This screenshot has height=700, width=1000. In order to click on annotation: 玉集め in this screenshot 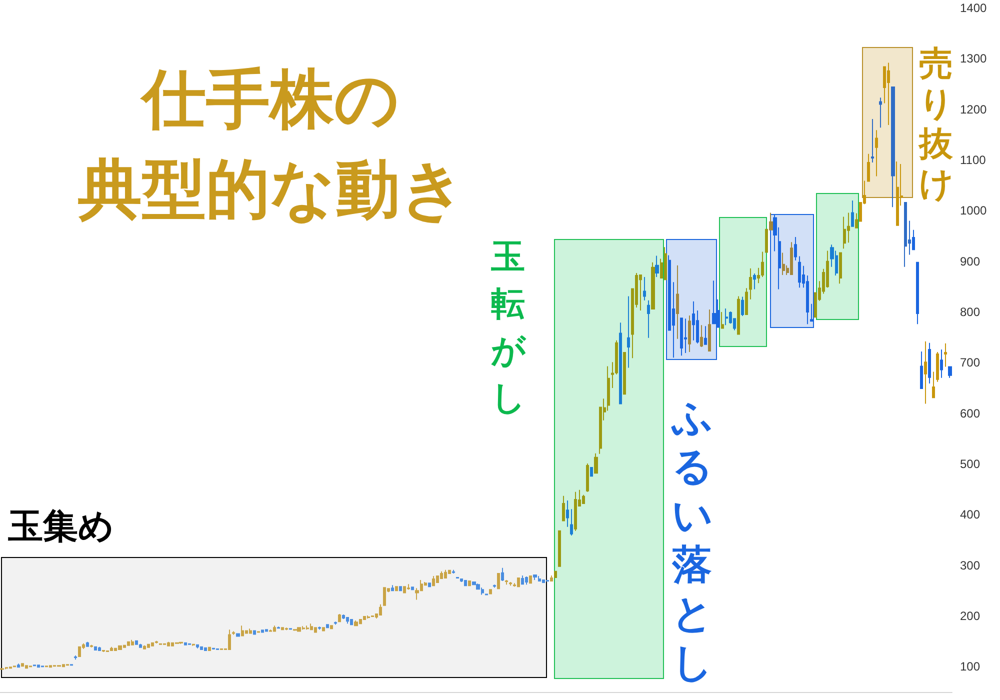, I will do `click(61, 526)`.